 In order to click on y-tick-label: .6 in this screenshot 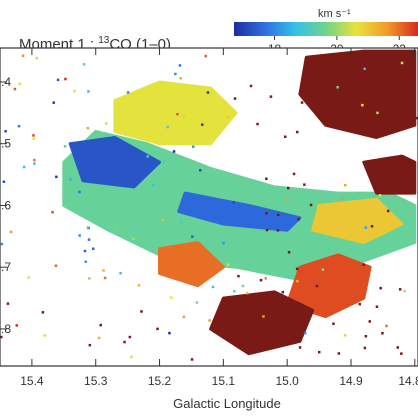, I will do `click(6, 205)`.